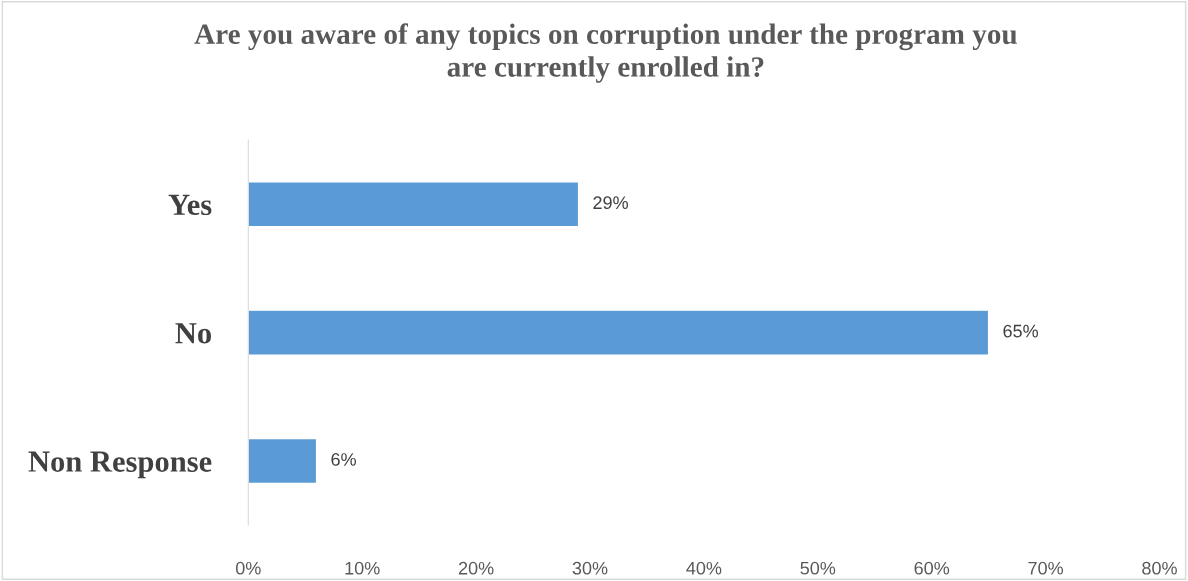 Image resolution: width=1188 pixels, height=581 pixels. I want to click on x-tick-label: 80%, so click(1159, 568).